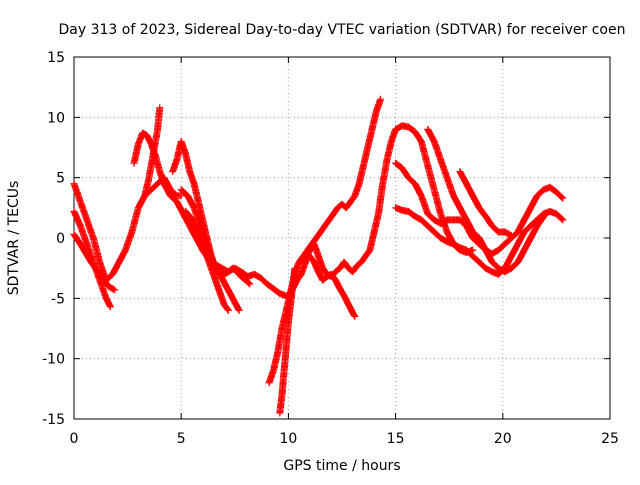 The image size is (640, 485). Describe the element at coordinates (503, 439) in the screenshot. I see `x-tick-label: 20` at that location.